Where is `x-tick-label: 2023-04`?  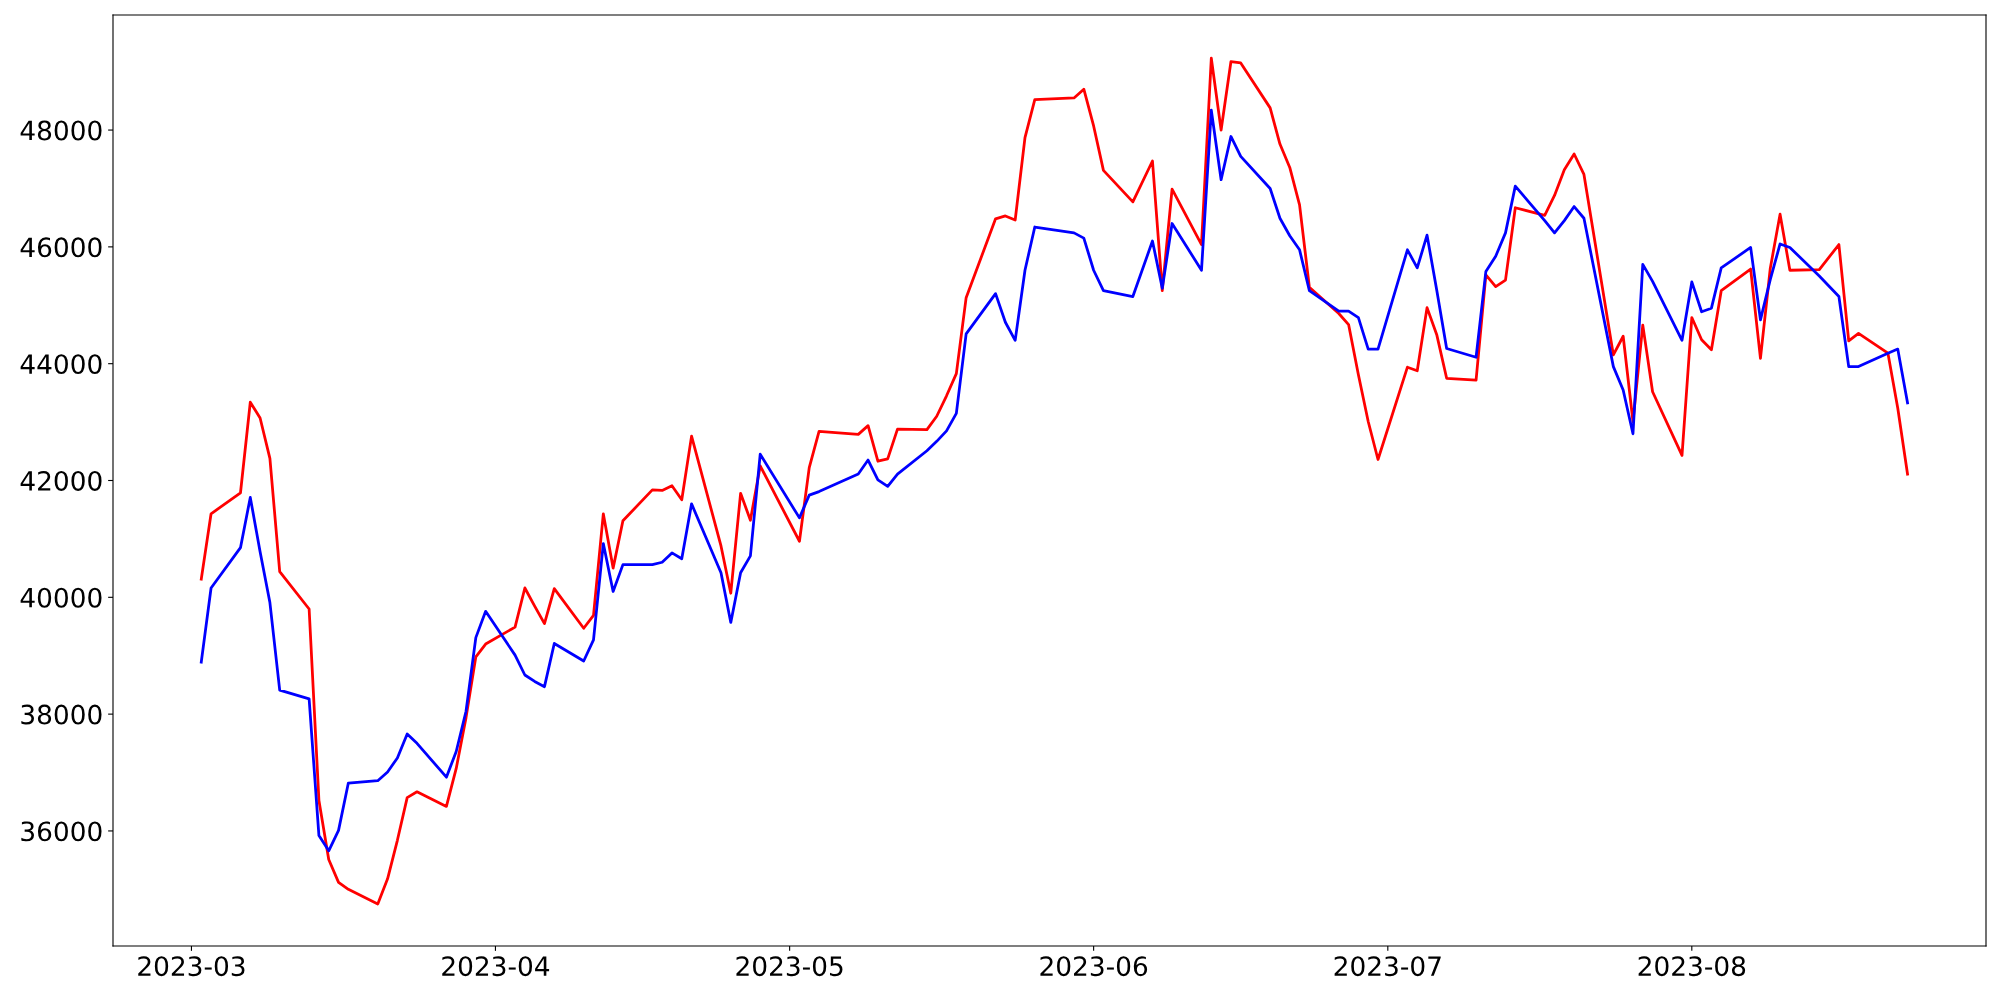 x-tick-label: 2023-04 is located at coordinates (496, 966).